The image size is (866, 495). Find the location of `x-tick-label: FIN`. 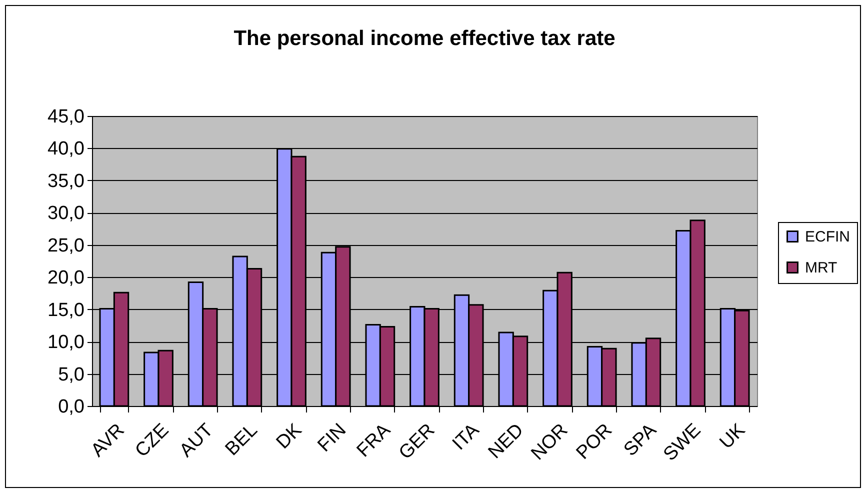

x-tick-label: FIN is located at coordinates (332, 438).